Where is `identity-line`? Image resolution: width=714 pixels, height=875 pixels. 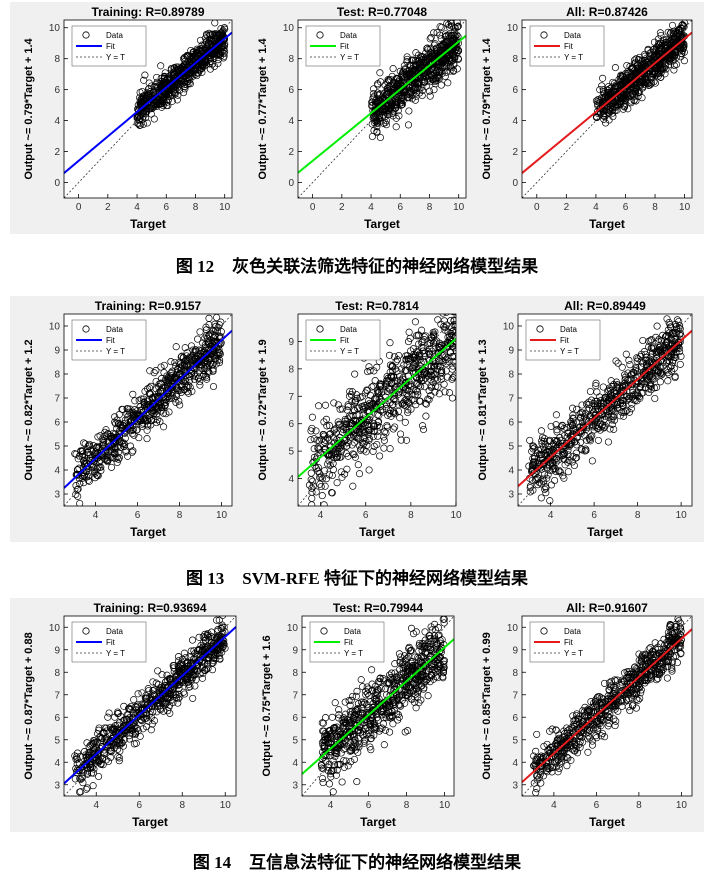
identity-line is located at coordinates (605, 410).